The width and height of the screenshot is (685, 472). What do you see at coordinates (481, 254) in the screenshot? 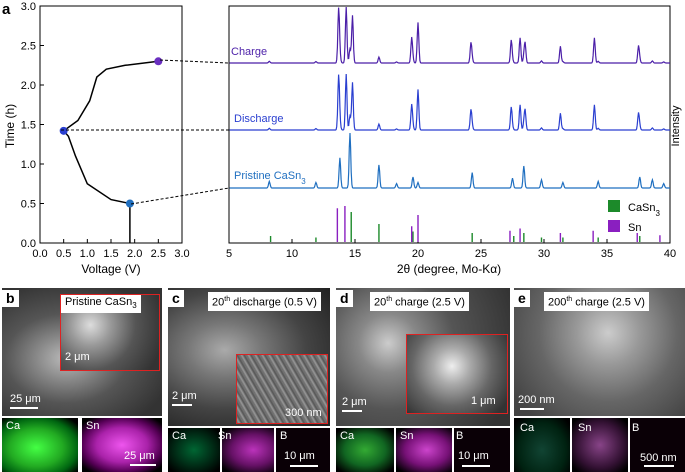
I see `x-tick-label: 25` at bounding box center [481, 254].